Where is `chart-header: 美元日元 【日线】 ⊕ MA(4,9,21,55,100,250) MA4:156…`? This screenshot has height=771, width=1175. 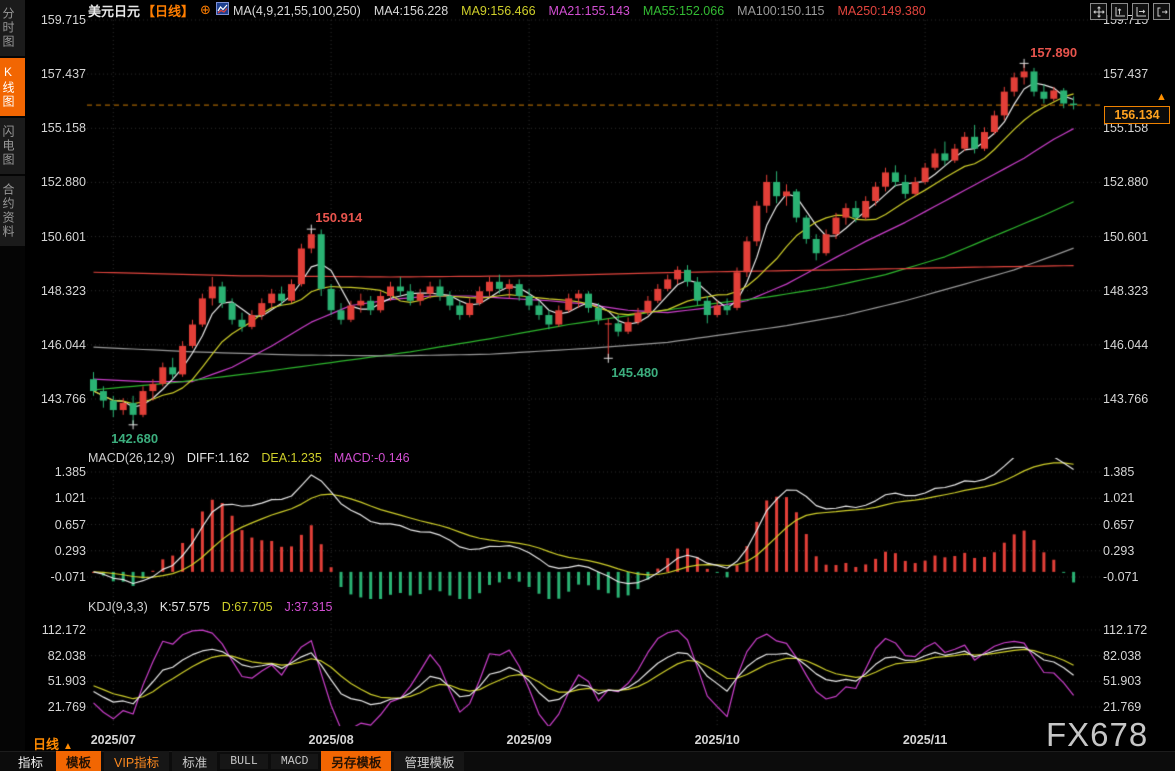
chart-header: 美元日元 【日线】 ⊕ MA(4,9,21,55,100,250) MA4:156… is located at coordinates (600, 10).